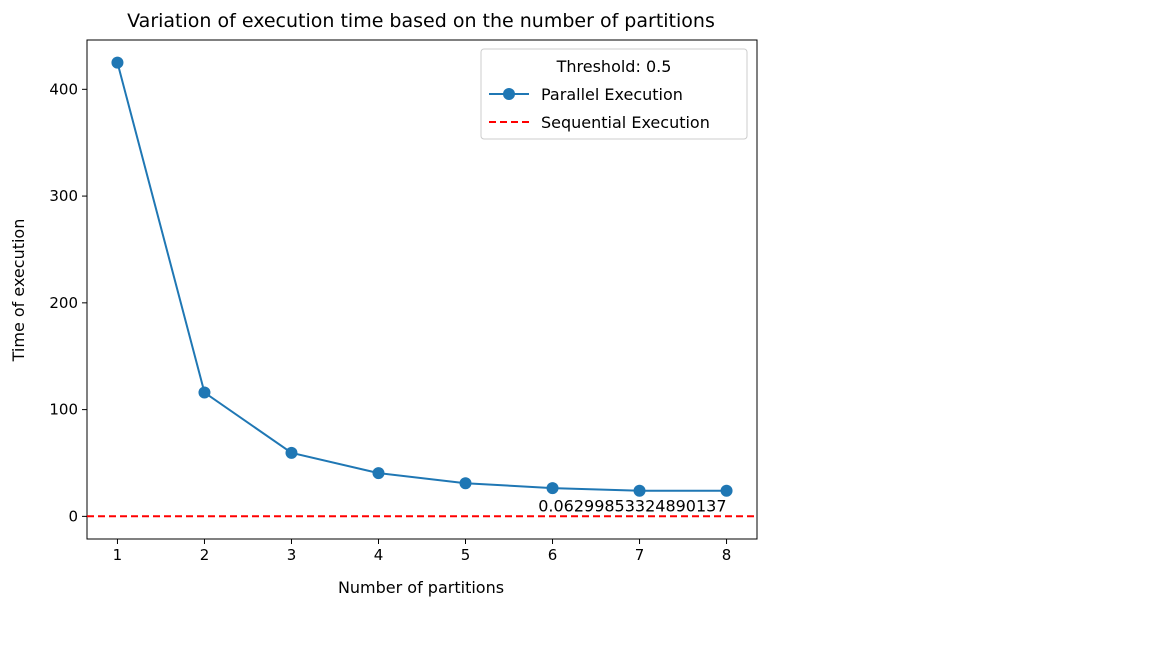  Describe the element at coordinates (73, 516) in the screenshot. I see `y-tick-label: 0` at that location.